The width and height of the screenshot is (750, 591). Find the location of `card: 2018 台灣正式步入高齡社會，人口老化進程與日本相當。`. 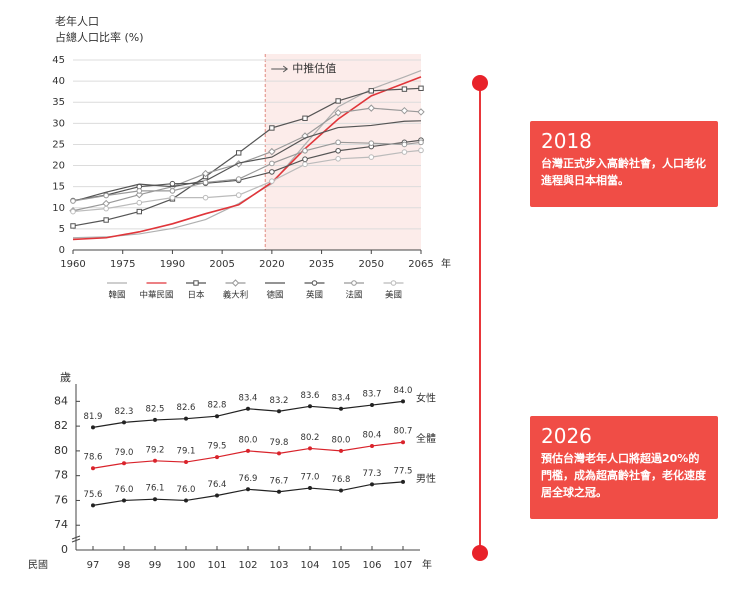

card: 2018 台灣正式步入高齡社會，人口老化進程與日本相當。 is located at coordinates (624, 164).